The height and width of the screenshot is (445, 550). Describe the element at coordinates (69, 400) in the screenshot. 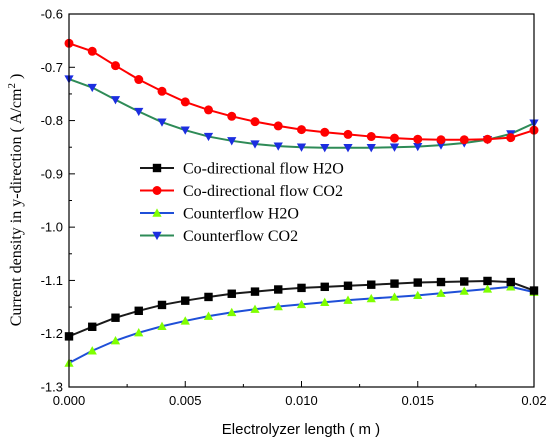

I see `x-tick-label: 0.000` at that location.